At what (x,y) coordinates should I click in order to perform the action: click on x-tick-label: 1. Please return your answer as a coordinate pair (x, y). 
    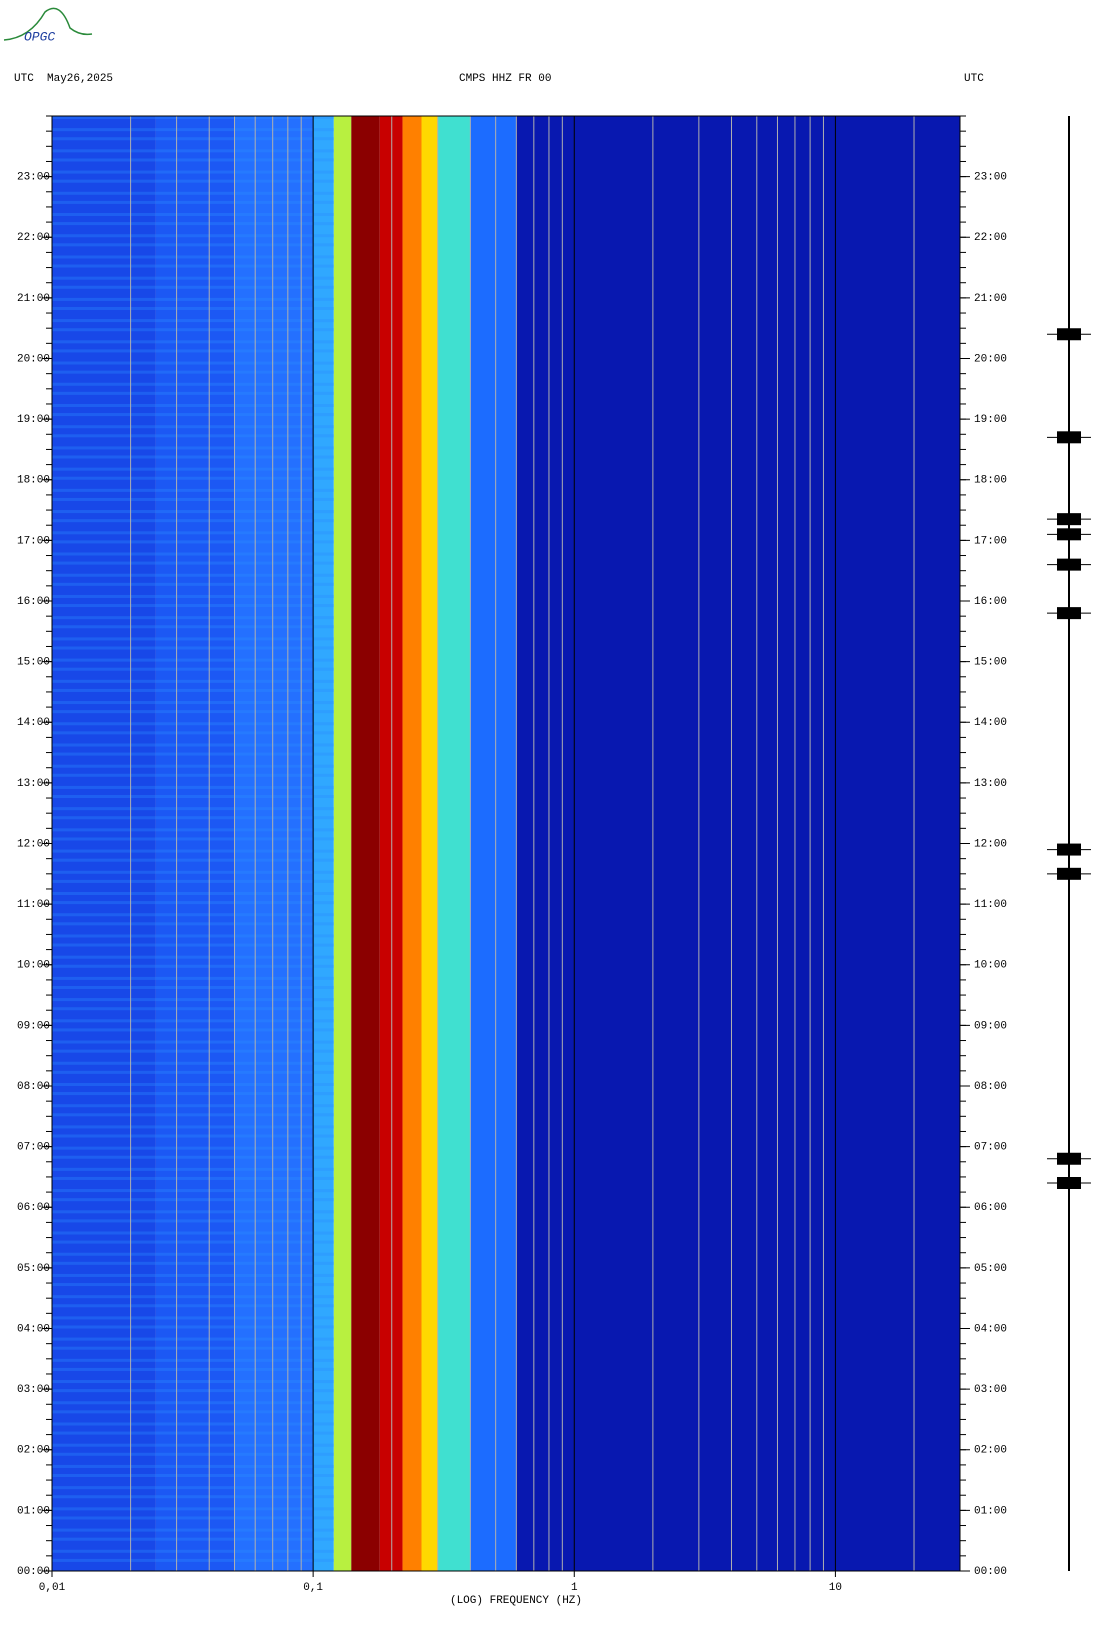
    Looking at the image, I should click on (574, 1588).